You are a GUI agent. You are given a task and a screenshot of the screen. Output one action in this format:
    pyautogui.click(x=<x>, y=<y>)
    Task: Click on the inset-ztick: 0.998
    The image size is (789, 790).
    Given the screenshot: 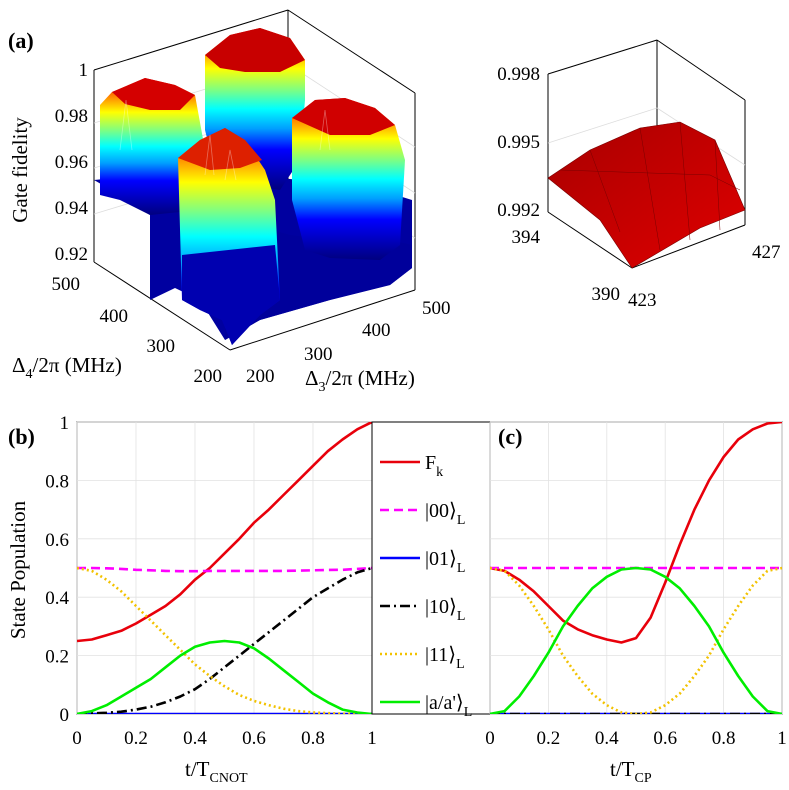 What is the action you would take?
    pyautogui.click(x=518, y=74)
    